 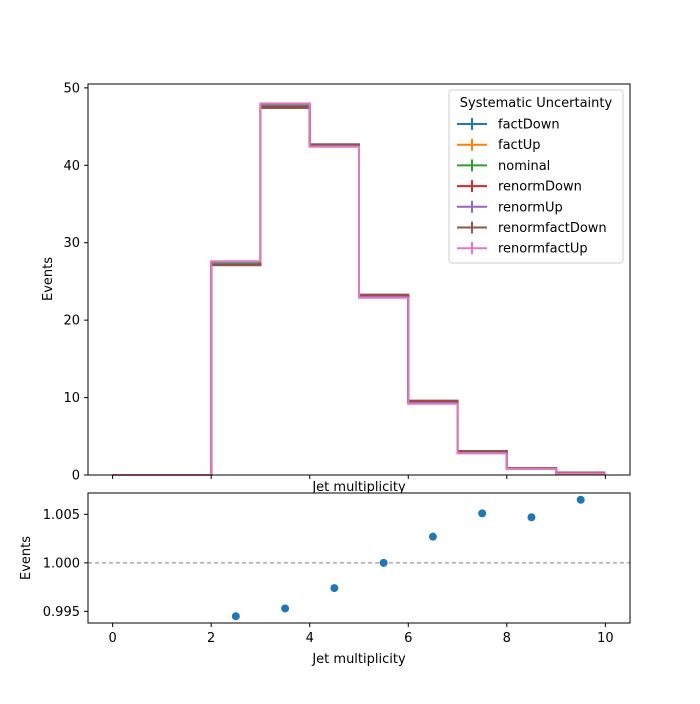 What do you see at coordinates (48, 279) in the screenshot?
I see `main-y-axis-label: Events` at bounding box center [48, 279].